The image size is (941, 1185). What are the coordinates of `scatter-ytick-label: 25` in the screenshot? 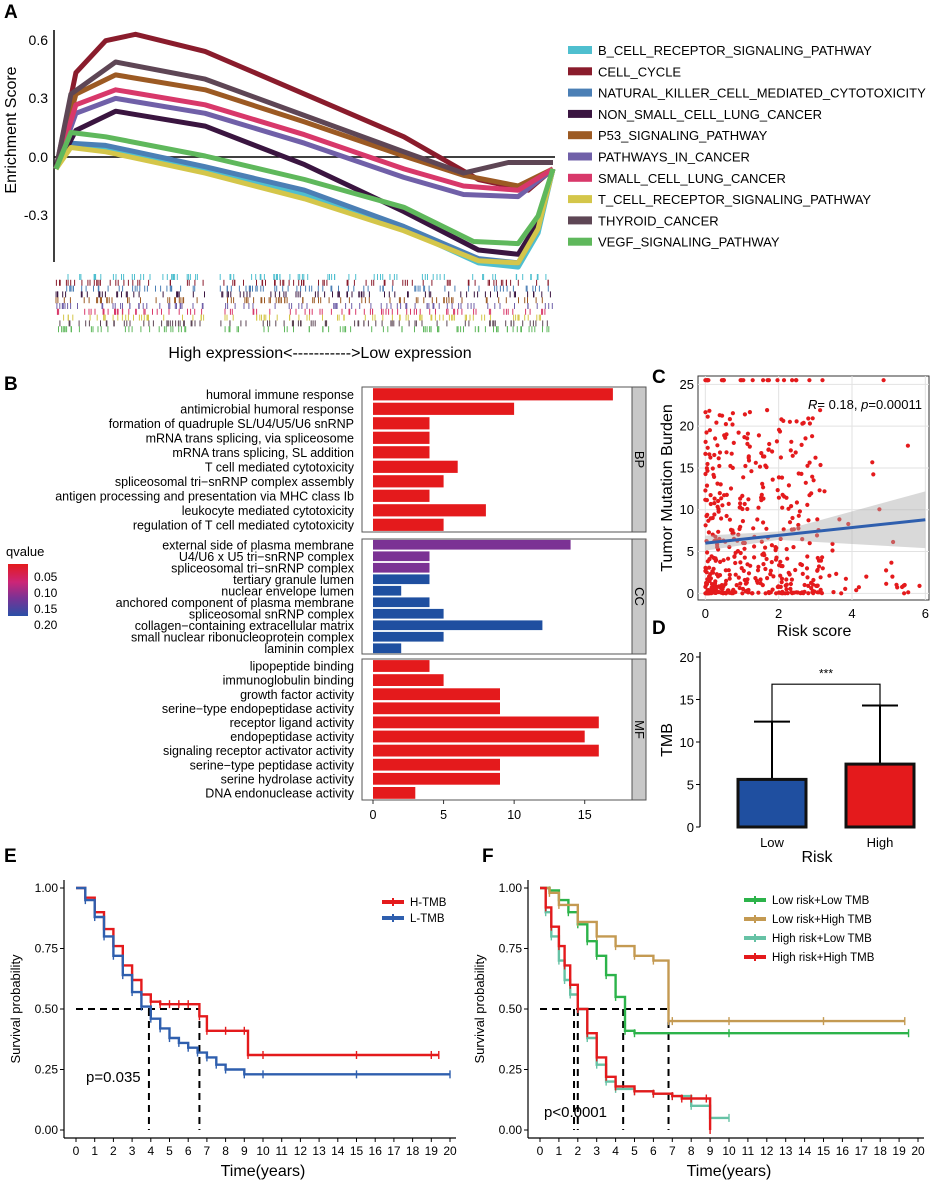 It's located at (687, 384).